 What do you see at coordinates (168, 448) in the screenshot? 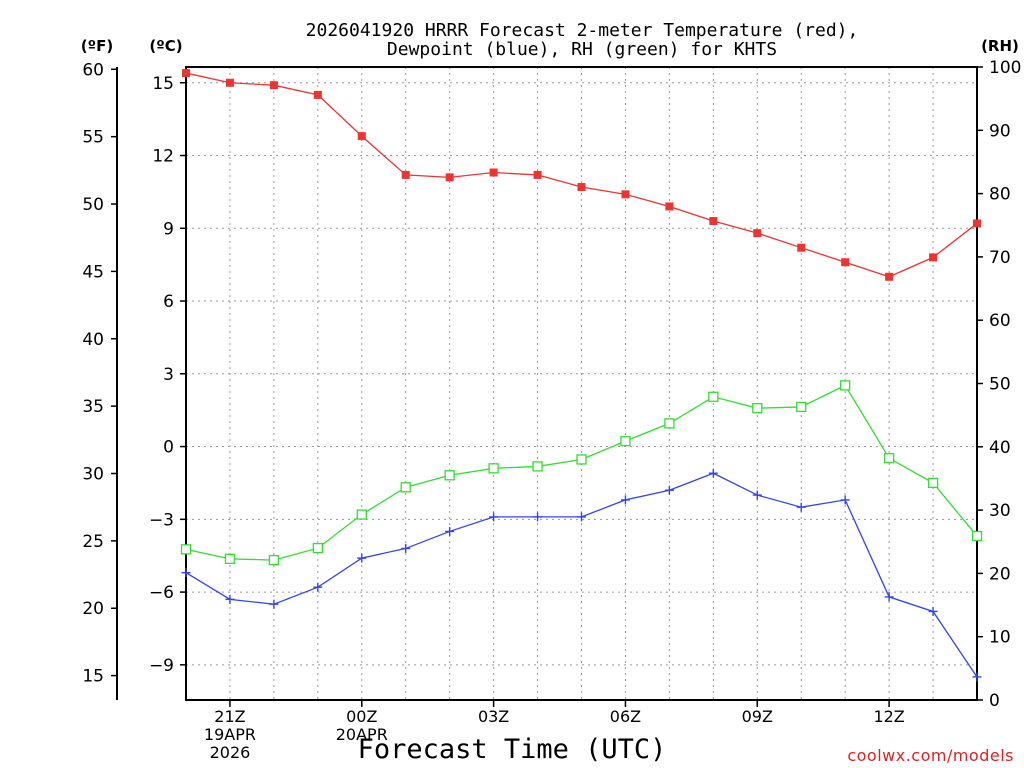
I see `celsius-tick-label: 0` at bounding box center [168, 448].